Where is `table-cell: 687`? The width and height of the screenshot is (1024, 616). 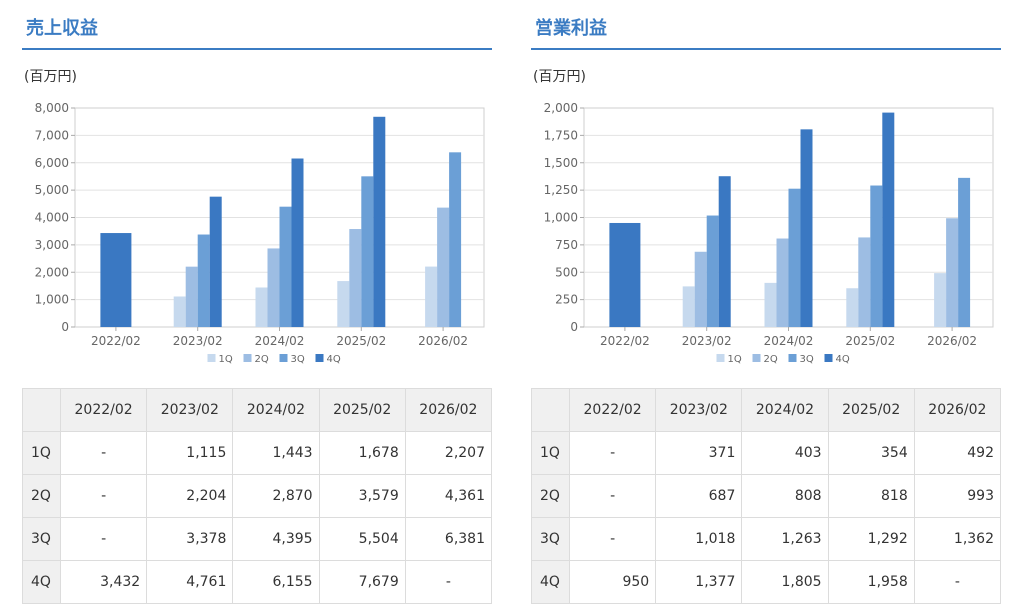 table-cell: 687 is located at coordinates (699, 496).